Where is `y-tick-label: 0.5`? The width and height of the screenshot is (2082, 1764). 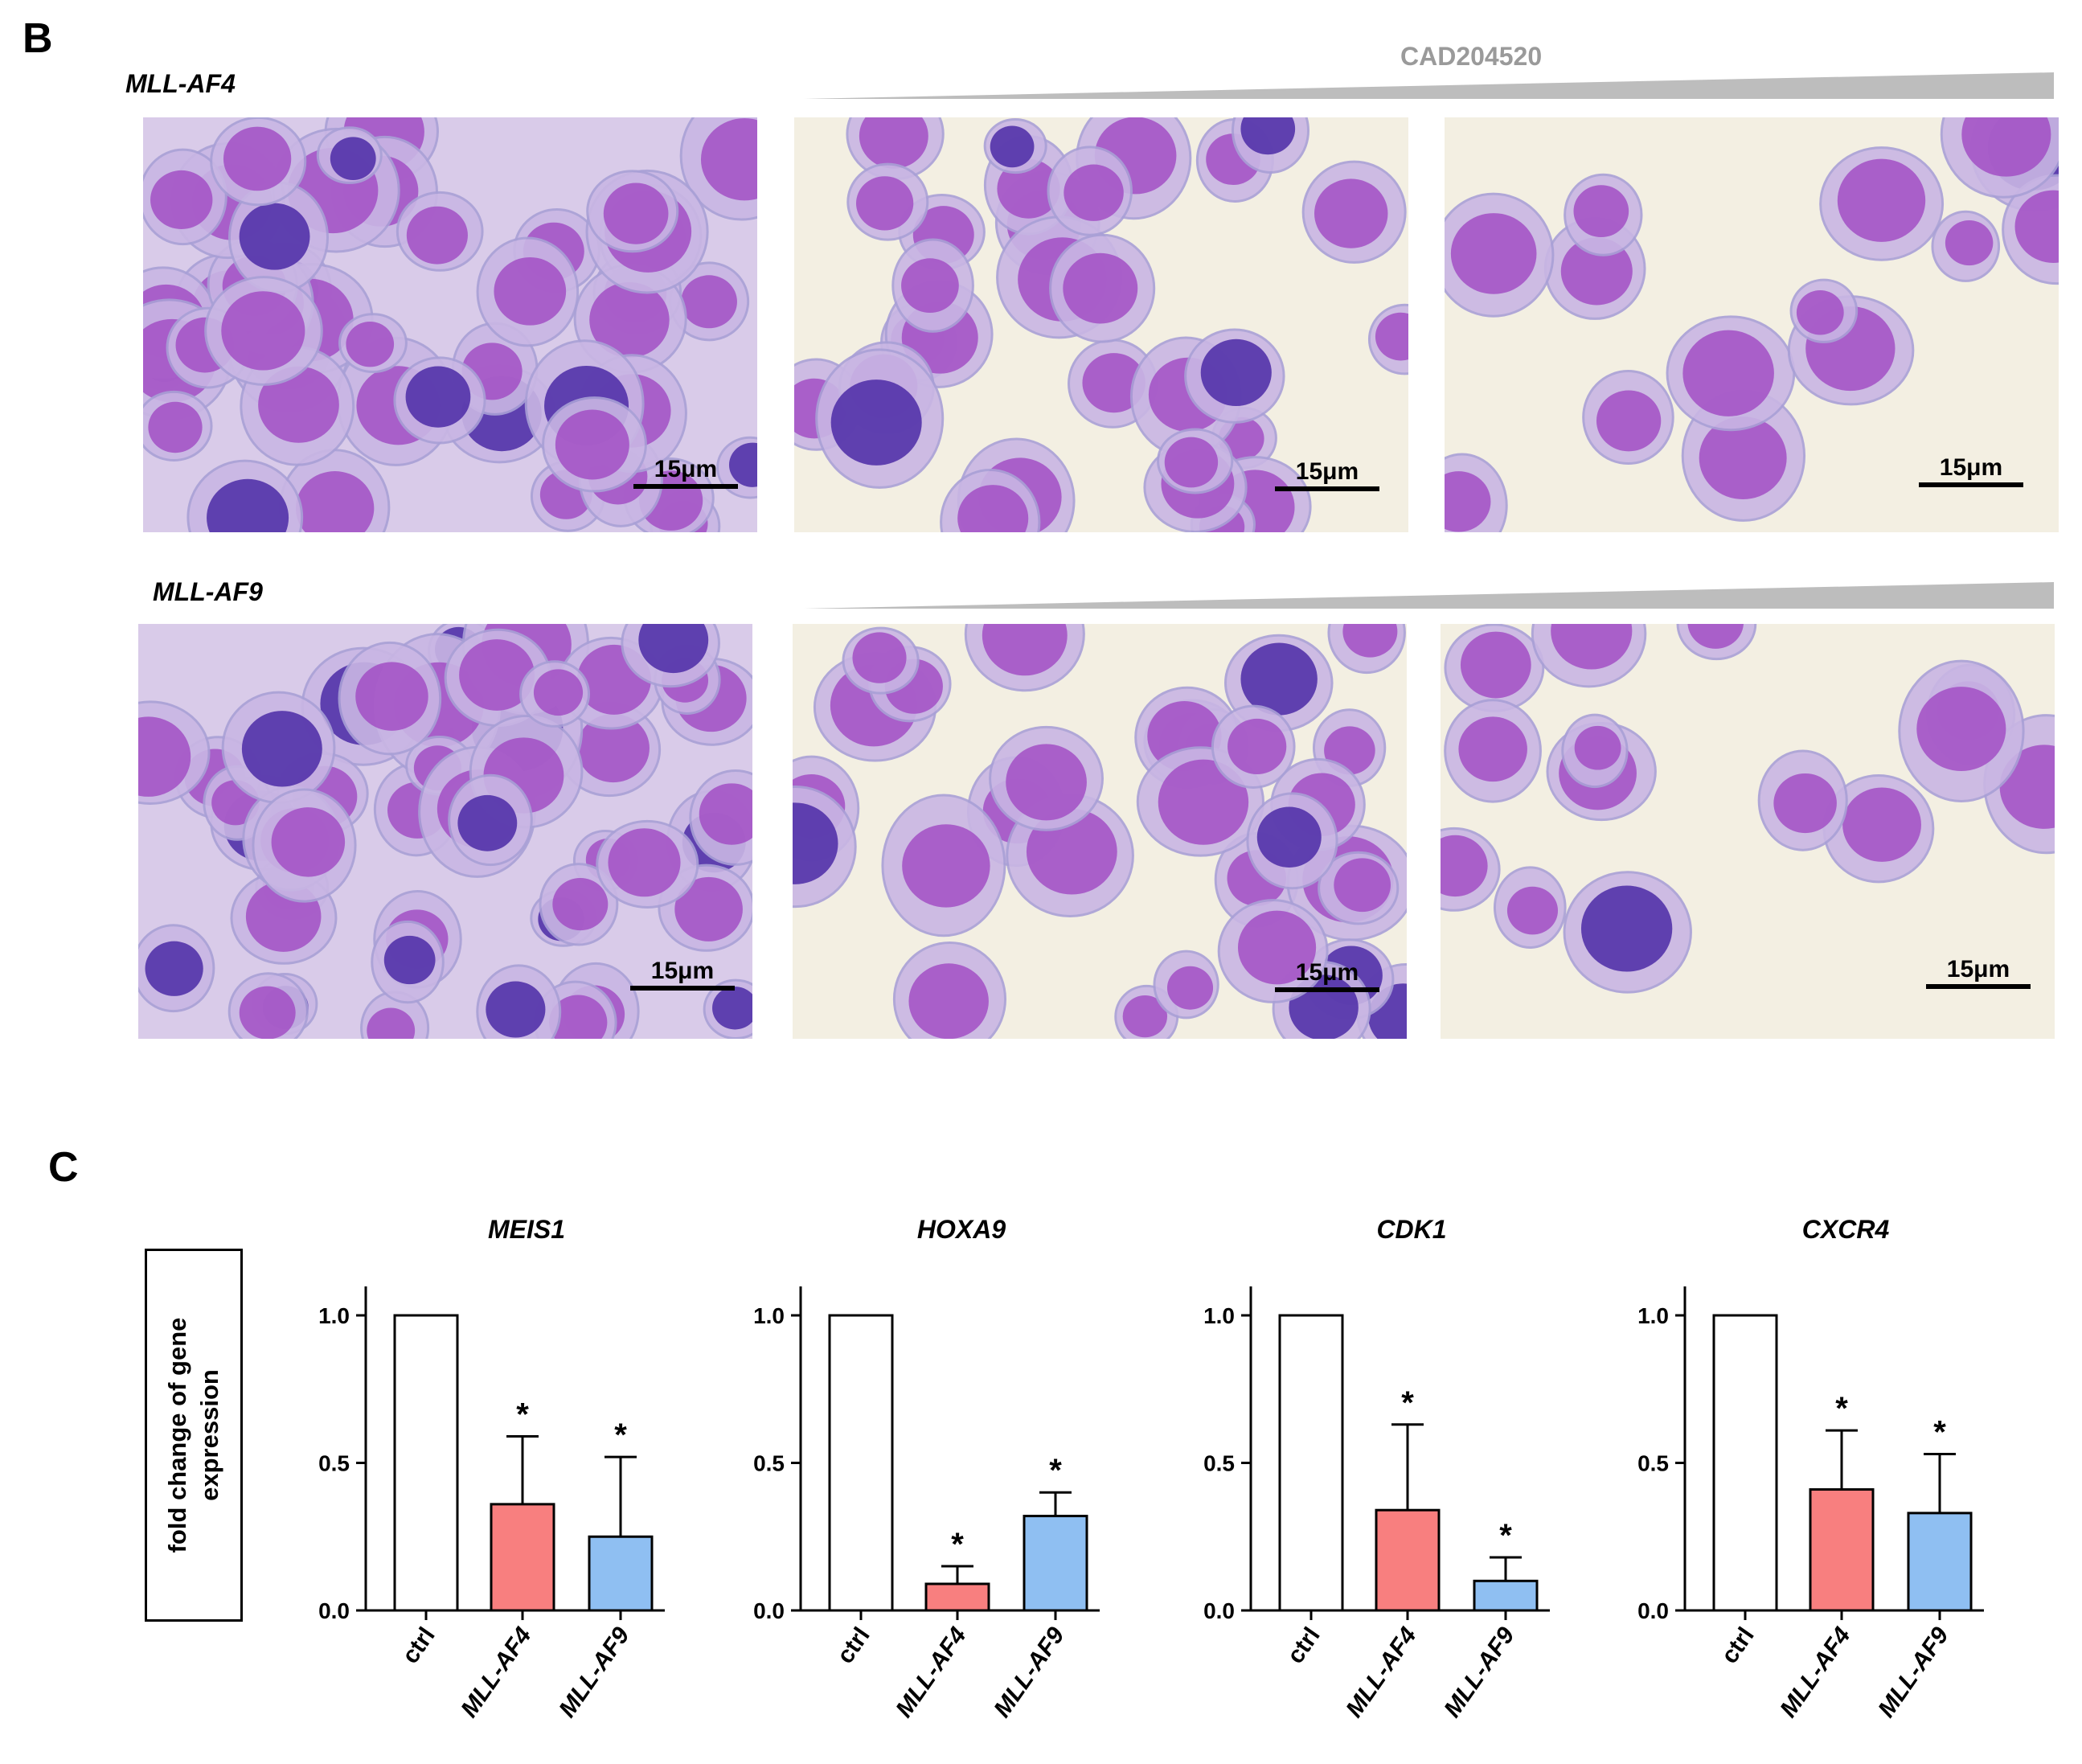 y-tick-label: 0.5 is located at coordinates (1219, 1463).